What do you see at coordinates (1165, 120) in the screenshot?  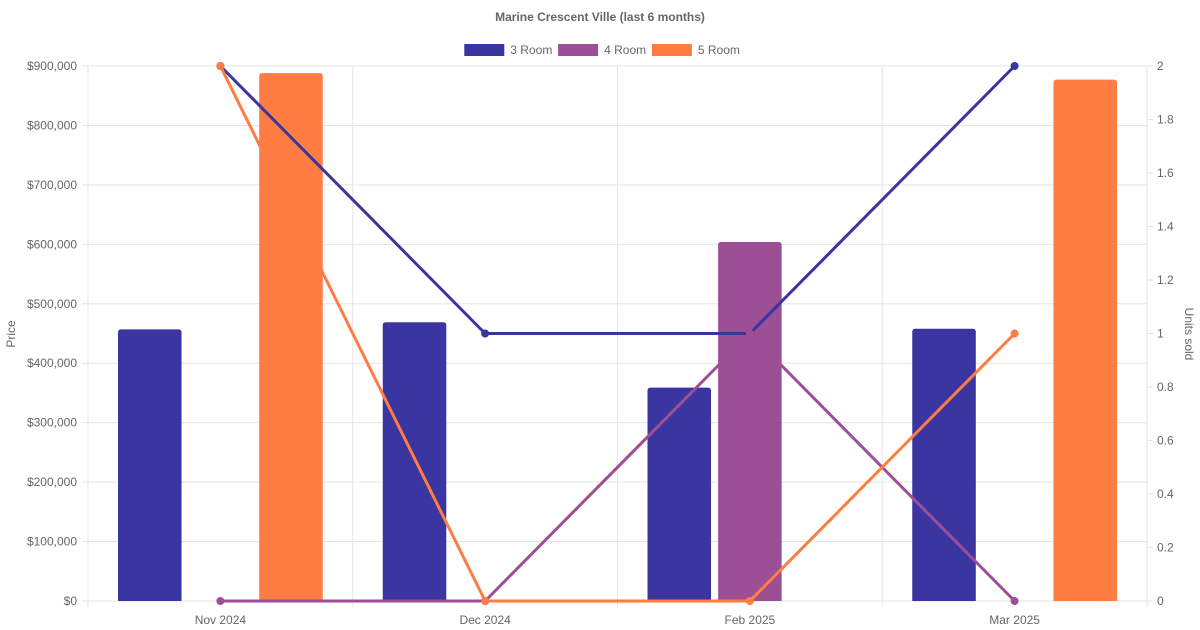 I see `y-right-tick-label: 1.8` at bounding box center [1165, 120].